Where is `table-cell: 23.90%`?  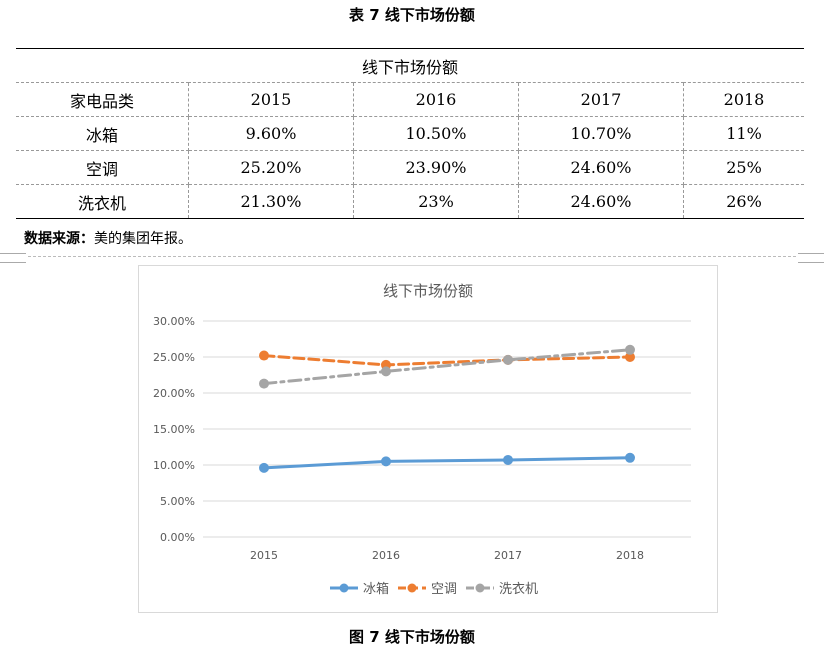
table-cell: 23.90% is located at coordinates (436, 167).